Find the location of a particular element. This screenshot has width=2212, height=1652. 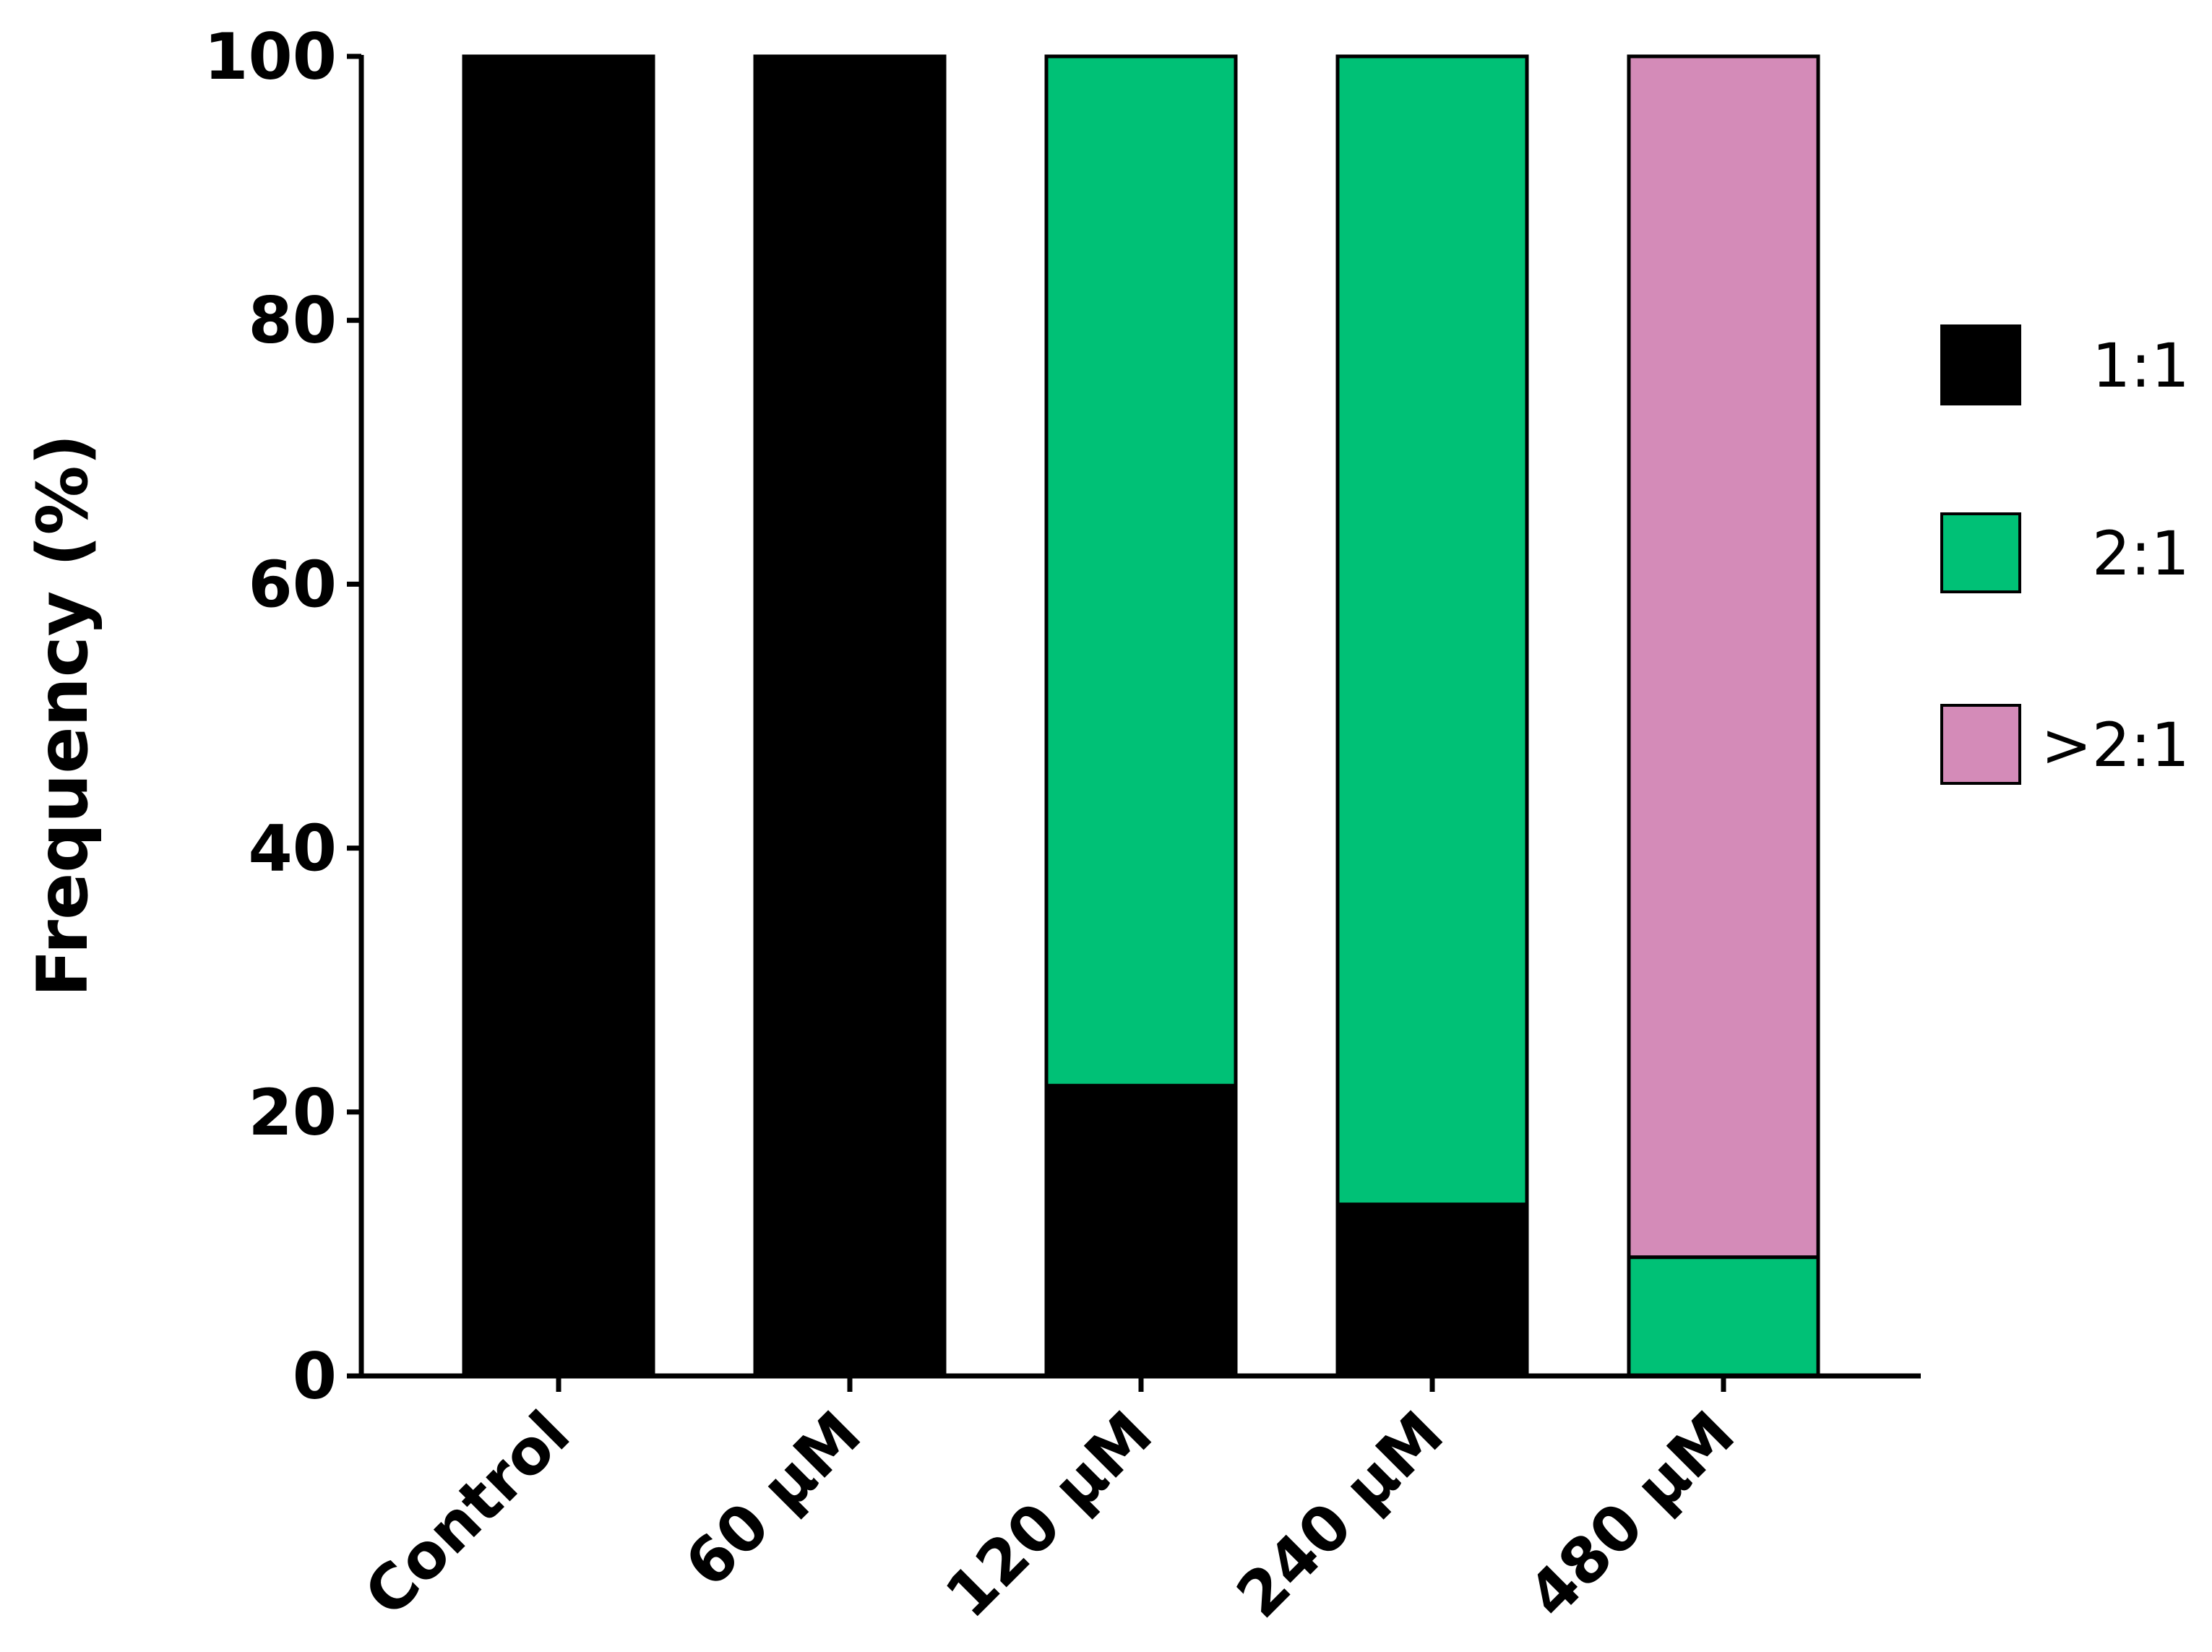

x-tick-label-480-m: 480 μM is located at coordinates (1632, 1515).